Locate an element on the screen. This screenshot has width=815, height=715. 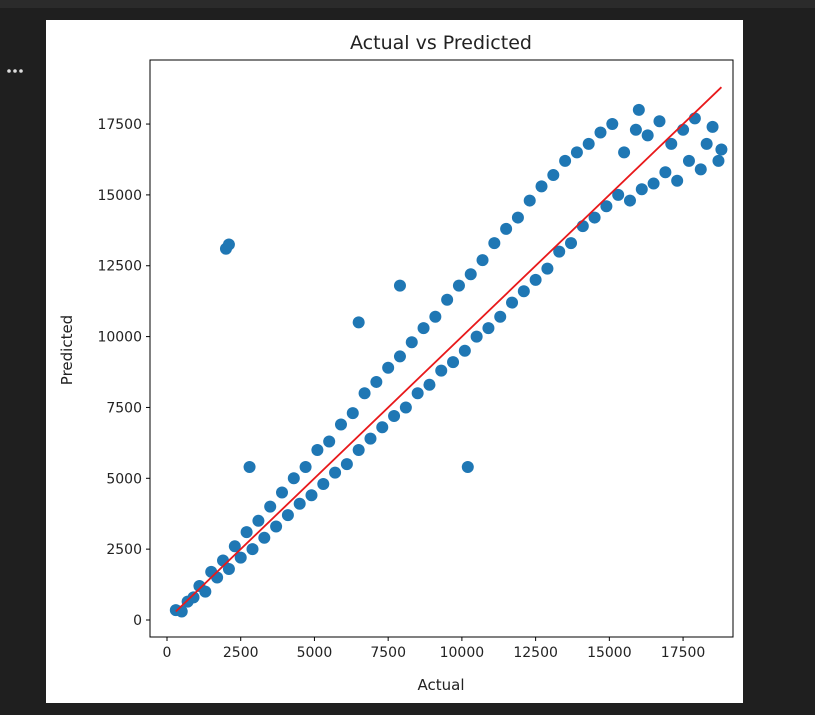
y-tick-label: 10000 is located at coordinates (119, 338).